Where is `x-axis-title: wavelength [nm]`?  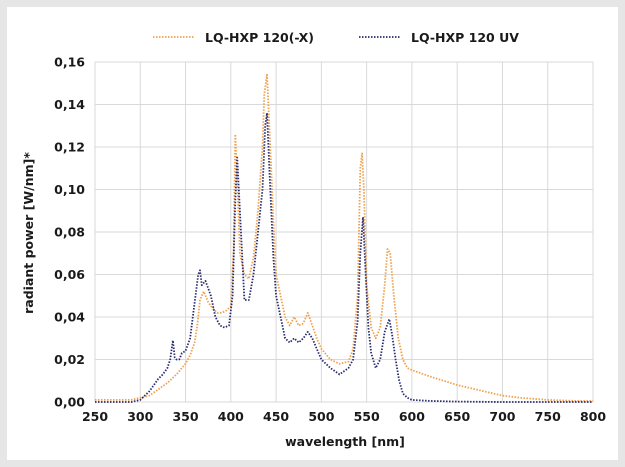 x-axis-title: wavelength [nm] is located at coordinates (345, 441).